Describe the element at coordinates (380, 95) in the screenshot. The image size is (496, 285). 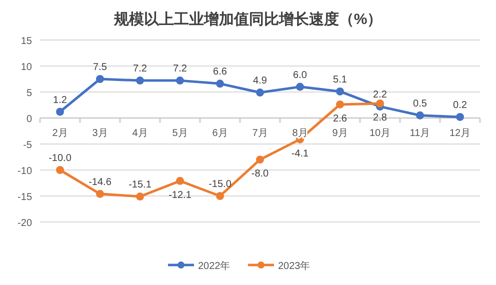
I see `data-label: 2.2` at that location.